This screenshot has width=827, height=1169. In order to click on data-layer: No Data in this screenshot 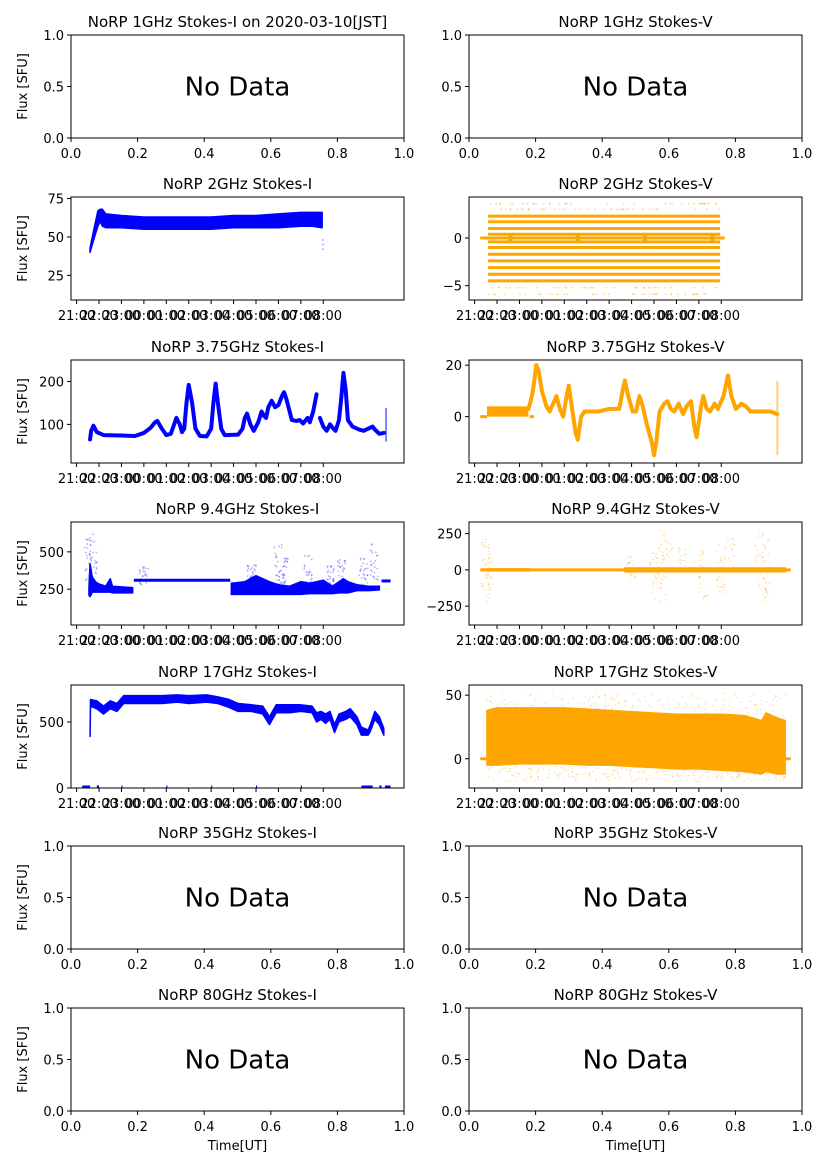, I will do `click(238, 1061)`.